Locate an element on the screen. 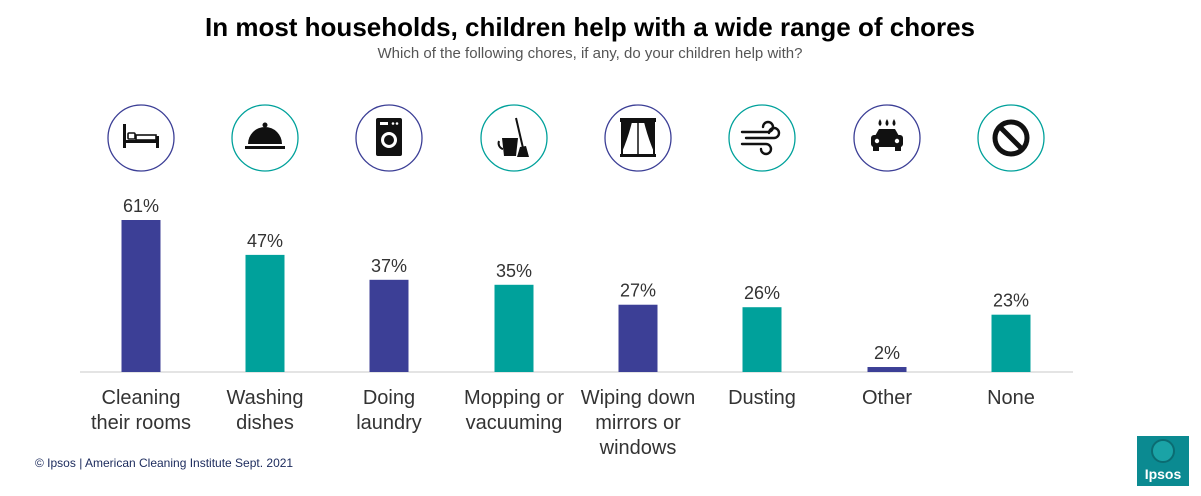 Image resolution: width=1201 pixels, height=496 pixels. category-label: Mopping or is located at coordinates (514, 398).